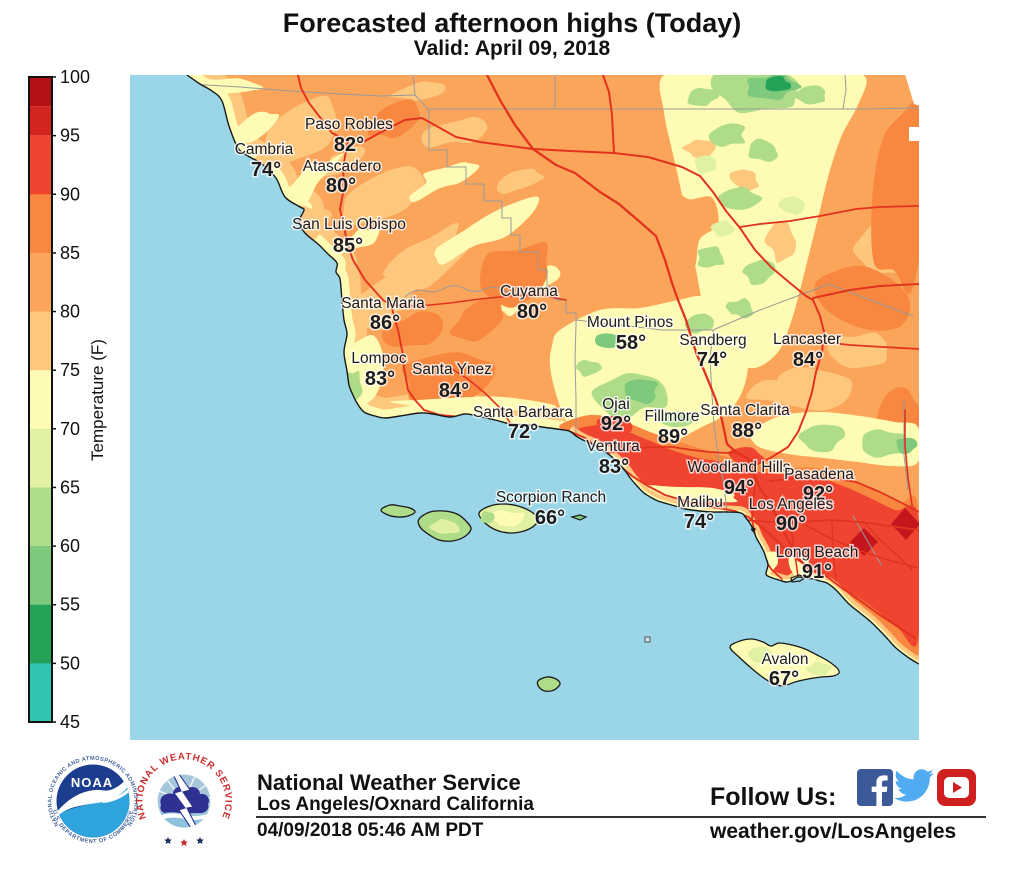 The height and width of the screenshot is (871, 1024). I want to click on svg-text: 95, so click(70, 136).